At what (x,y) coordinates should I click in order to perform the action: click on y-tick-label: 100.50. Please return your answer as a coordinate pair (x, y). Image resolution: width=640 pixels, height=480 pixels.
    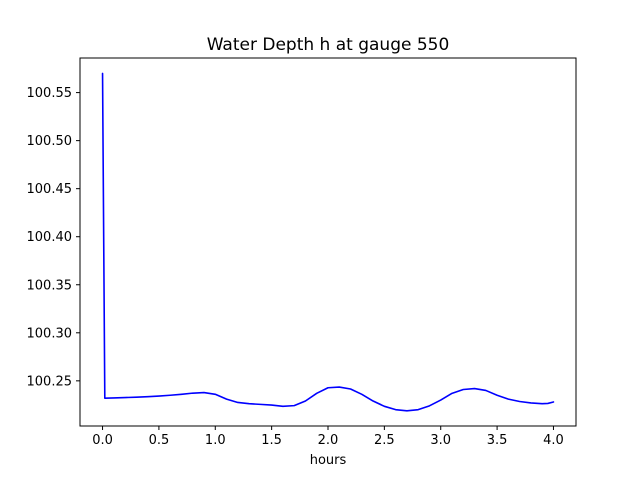
    Looking at the image, I should click on (50, 141).